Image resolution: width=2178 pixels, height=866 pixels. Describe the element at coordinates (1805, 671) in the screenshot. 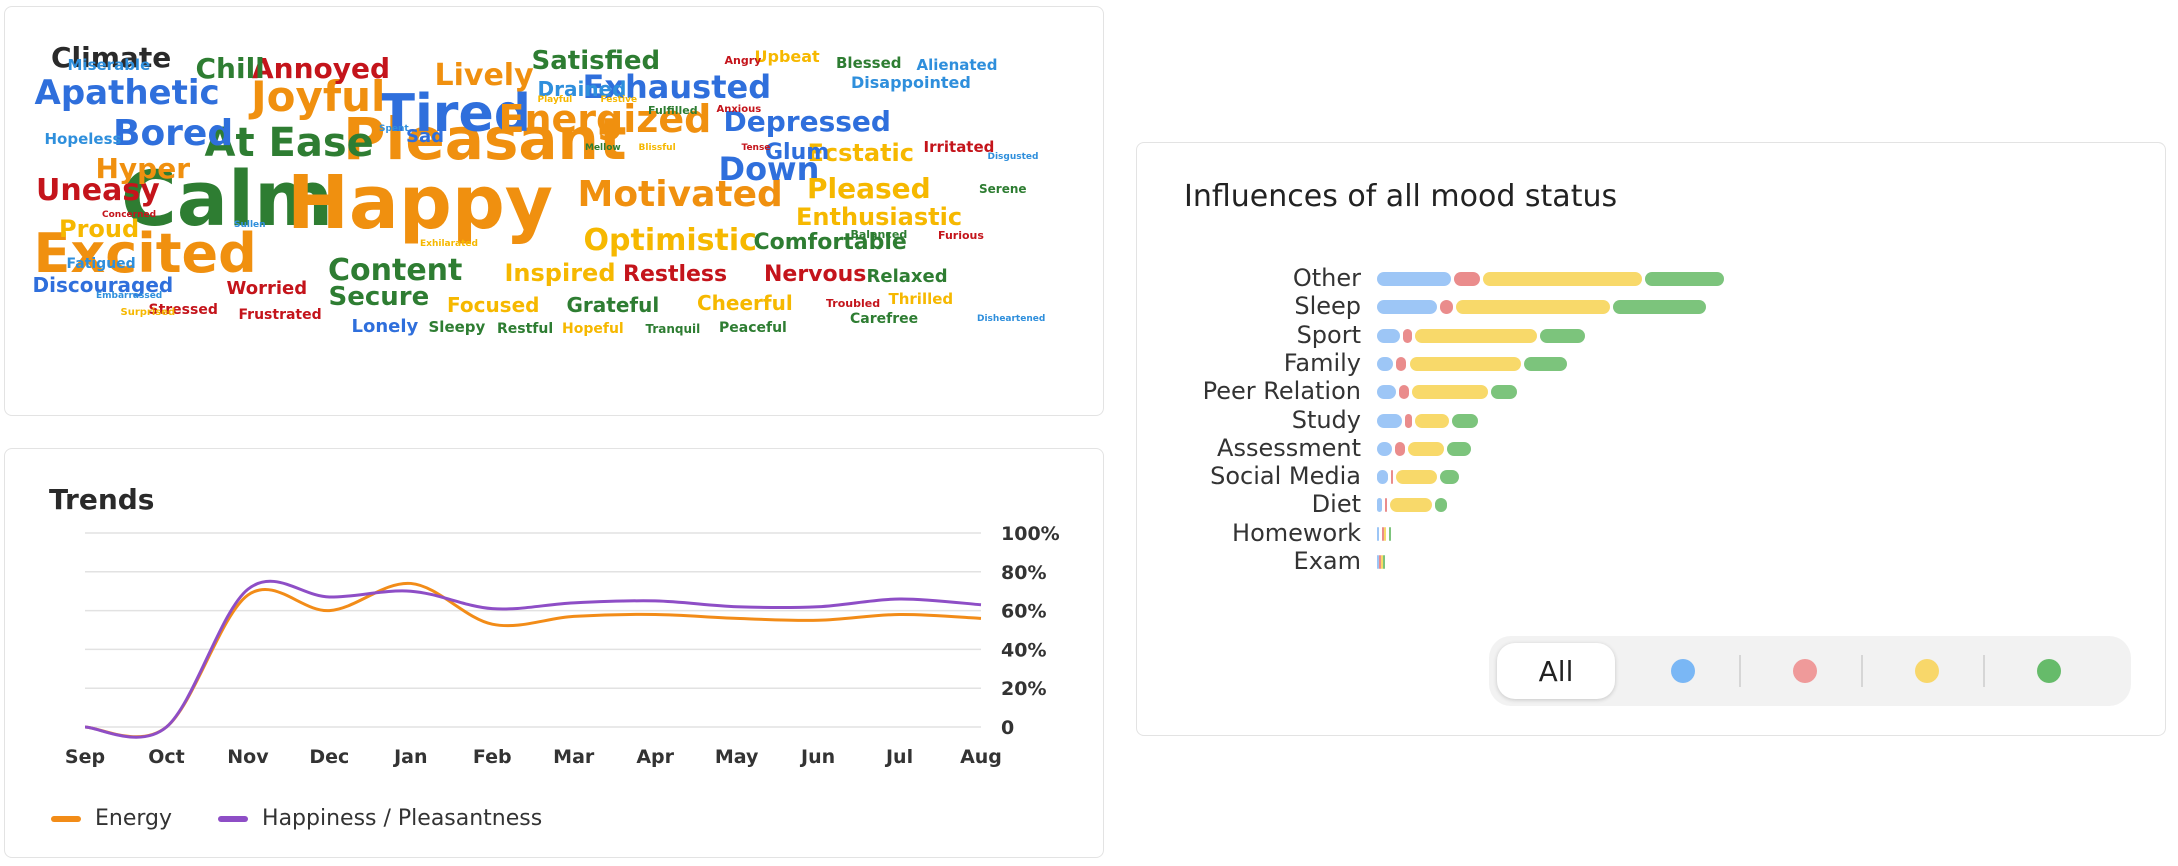

I see `filter-red-button` at that location.